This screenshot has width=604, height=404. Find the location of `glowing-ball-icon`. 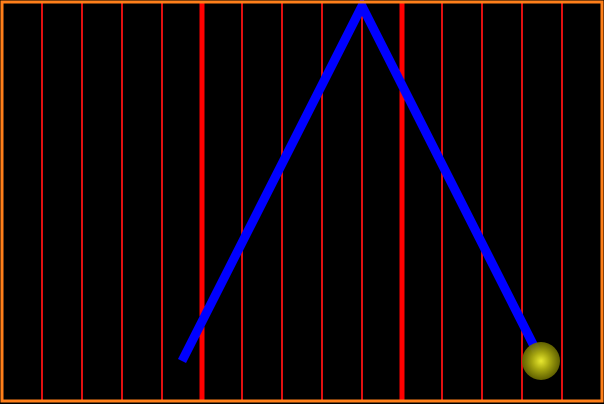

glowing-ball-icon is located at coordinates (541, 361).